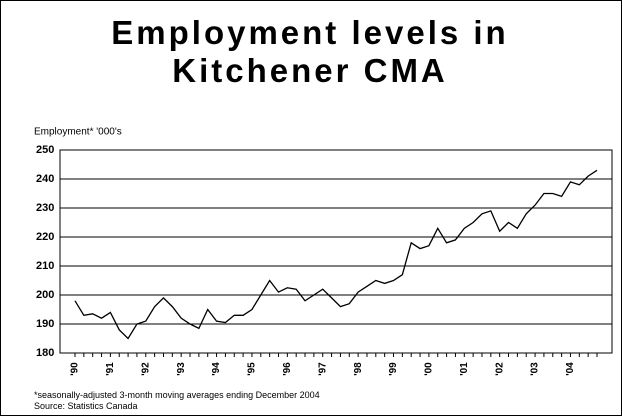  What do you see at coordinates (535, 369) in the screenshot?
I see `x-tick-label: '03` at bounding box center [535, 369].